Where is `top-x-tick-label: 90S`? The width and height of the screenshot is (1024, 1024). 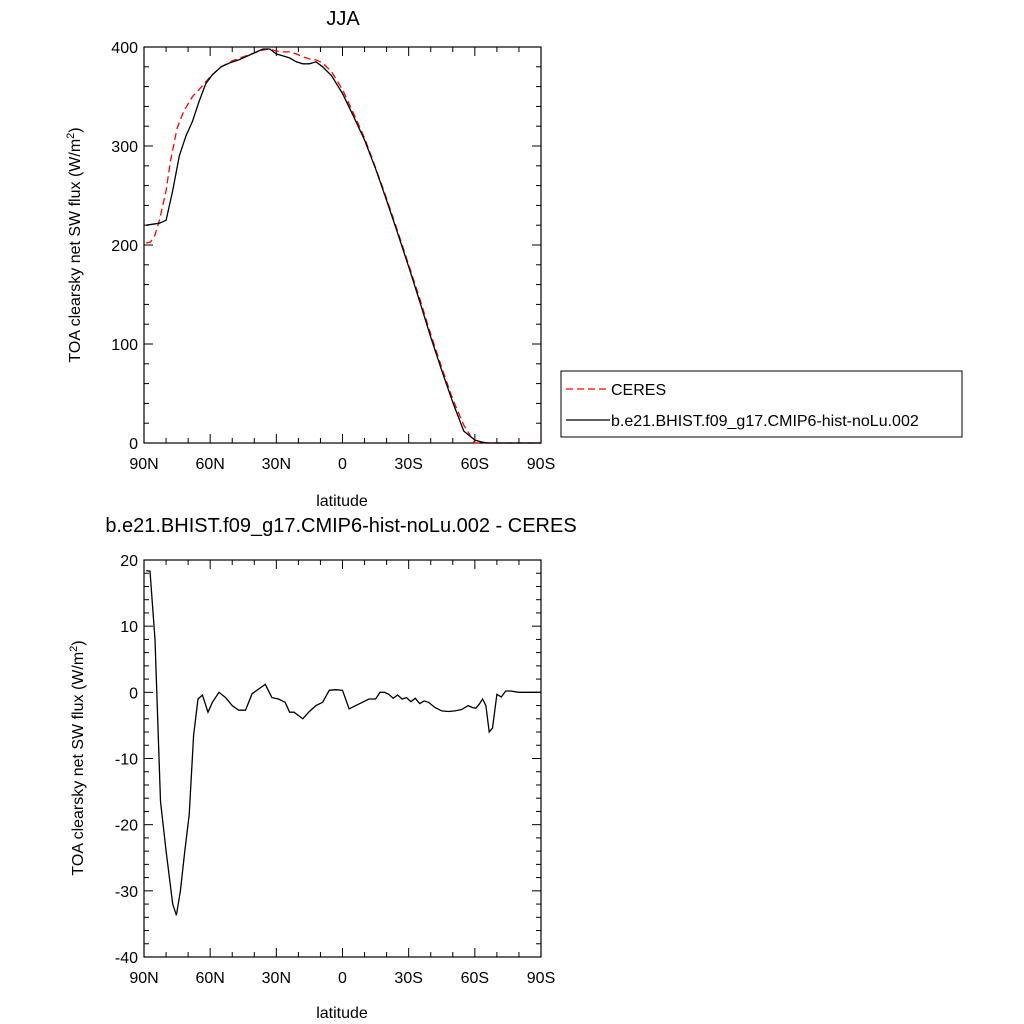
top-x-tick-label: 90S is located at coordinates (541, 464).